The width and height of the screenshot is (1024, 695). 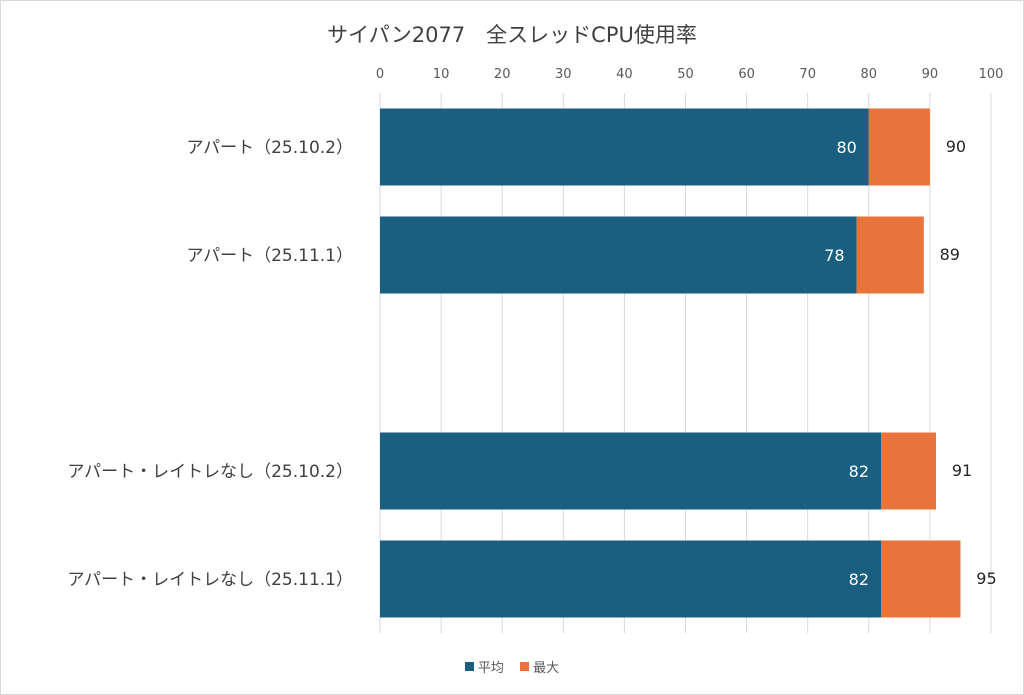 I want to click on legend-swatch-max, so click(x=525, y=666).